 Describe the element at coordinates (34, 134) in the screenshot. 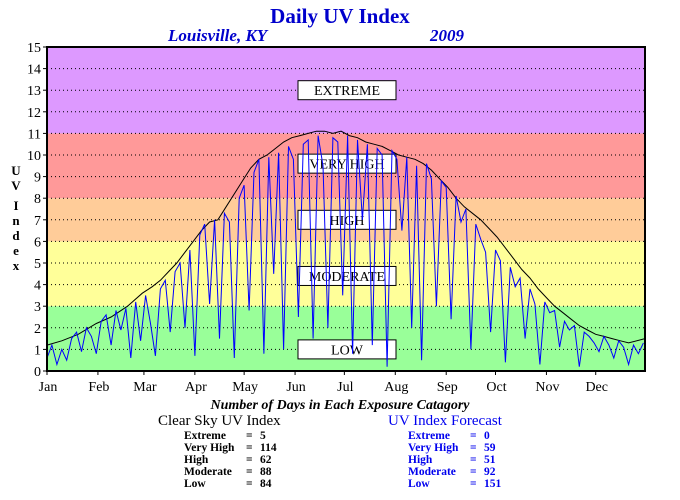

I see `y-tick-label: 11` at that location.